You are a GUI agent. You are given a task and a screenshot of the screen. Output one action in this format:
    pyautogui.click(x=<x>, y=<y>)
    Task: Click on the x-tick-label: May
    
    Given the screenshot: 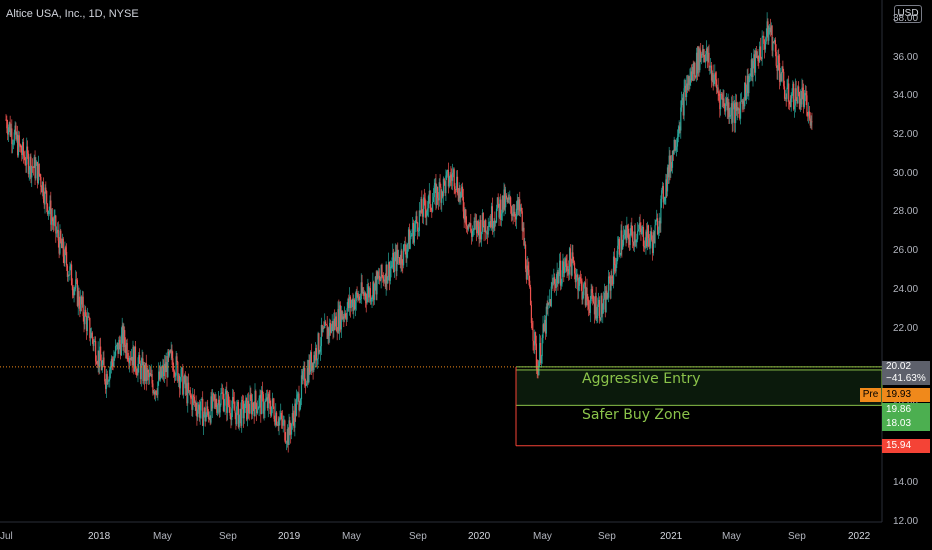 What is the action you would take?
    pyautogui.click(x=162, y=536)
    